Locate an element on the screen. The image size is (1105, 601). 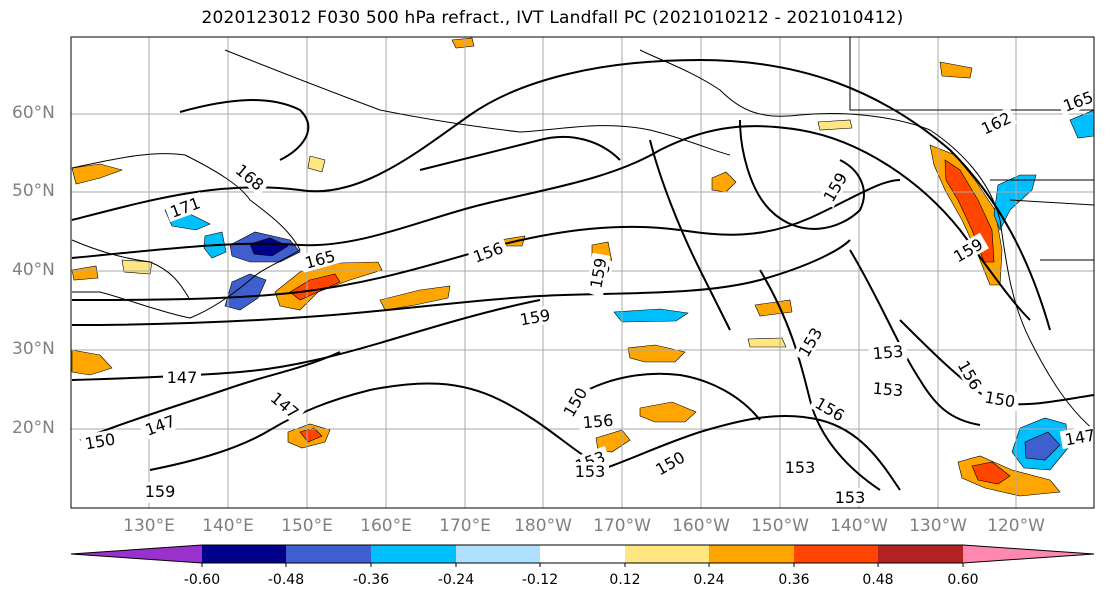
colorbar-tick-label: 0.12 is located at coordinates (625, 580).